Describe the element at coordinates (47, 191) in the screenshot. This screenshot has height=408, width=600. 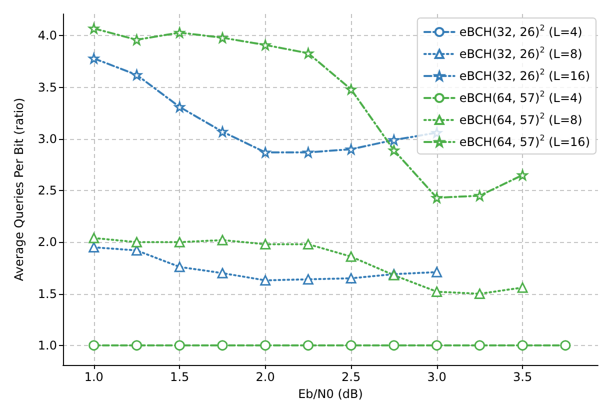
I see `y-tick-label: 2.5` at that location.